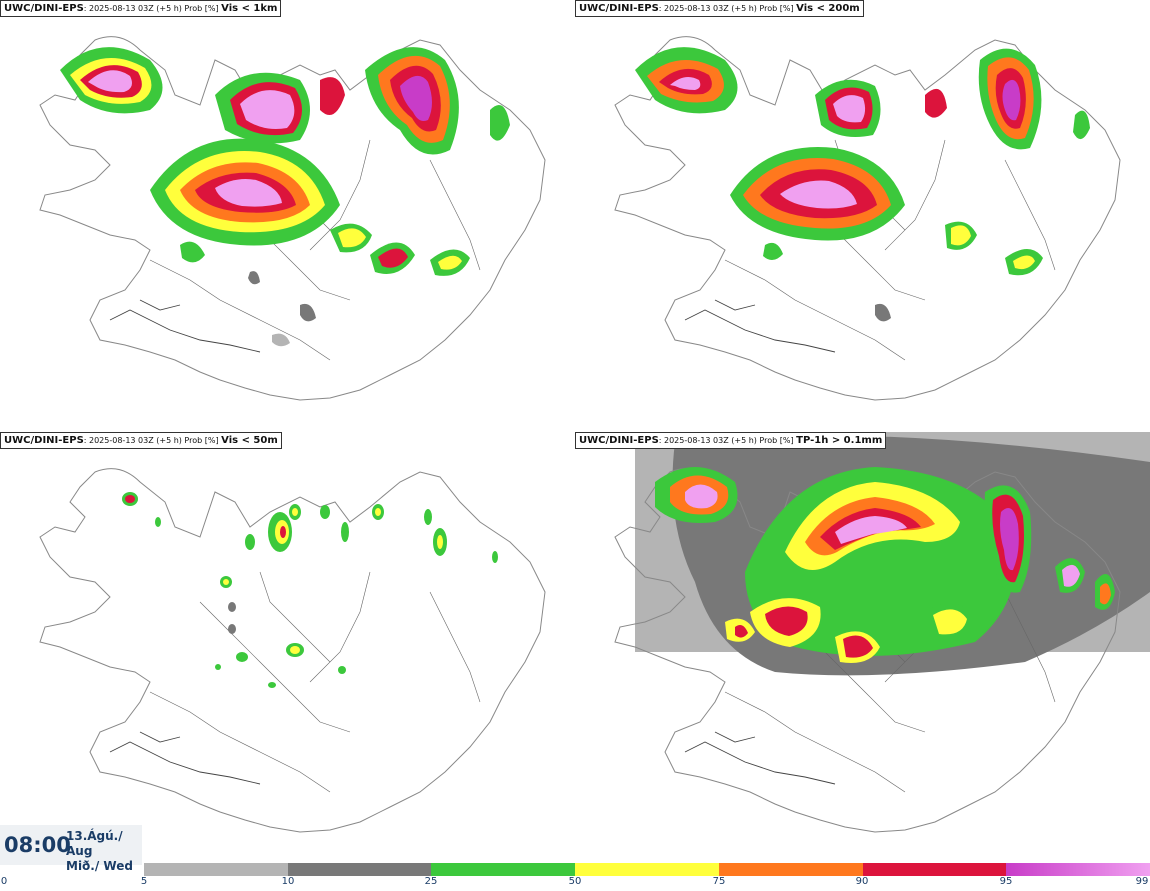  I want to click on colorbar-tick: 75, so click(719, 881).